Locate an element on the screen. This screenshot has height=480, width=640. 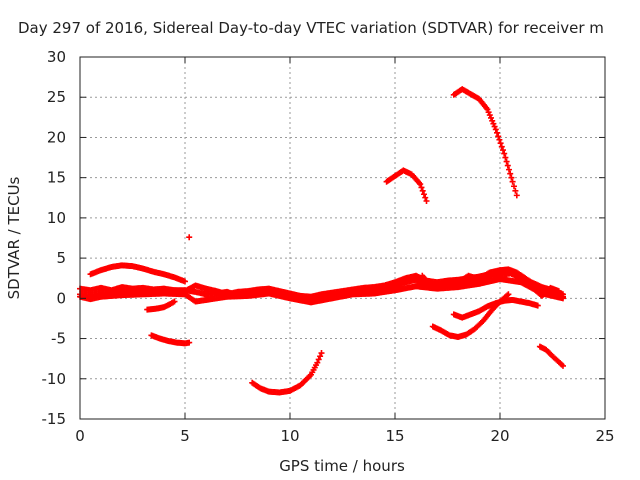
y-tick-label: 0 is located at coordinates (61, 298).